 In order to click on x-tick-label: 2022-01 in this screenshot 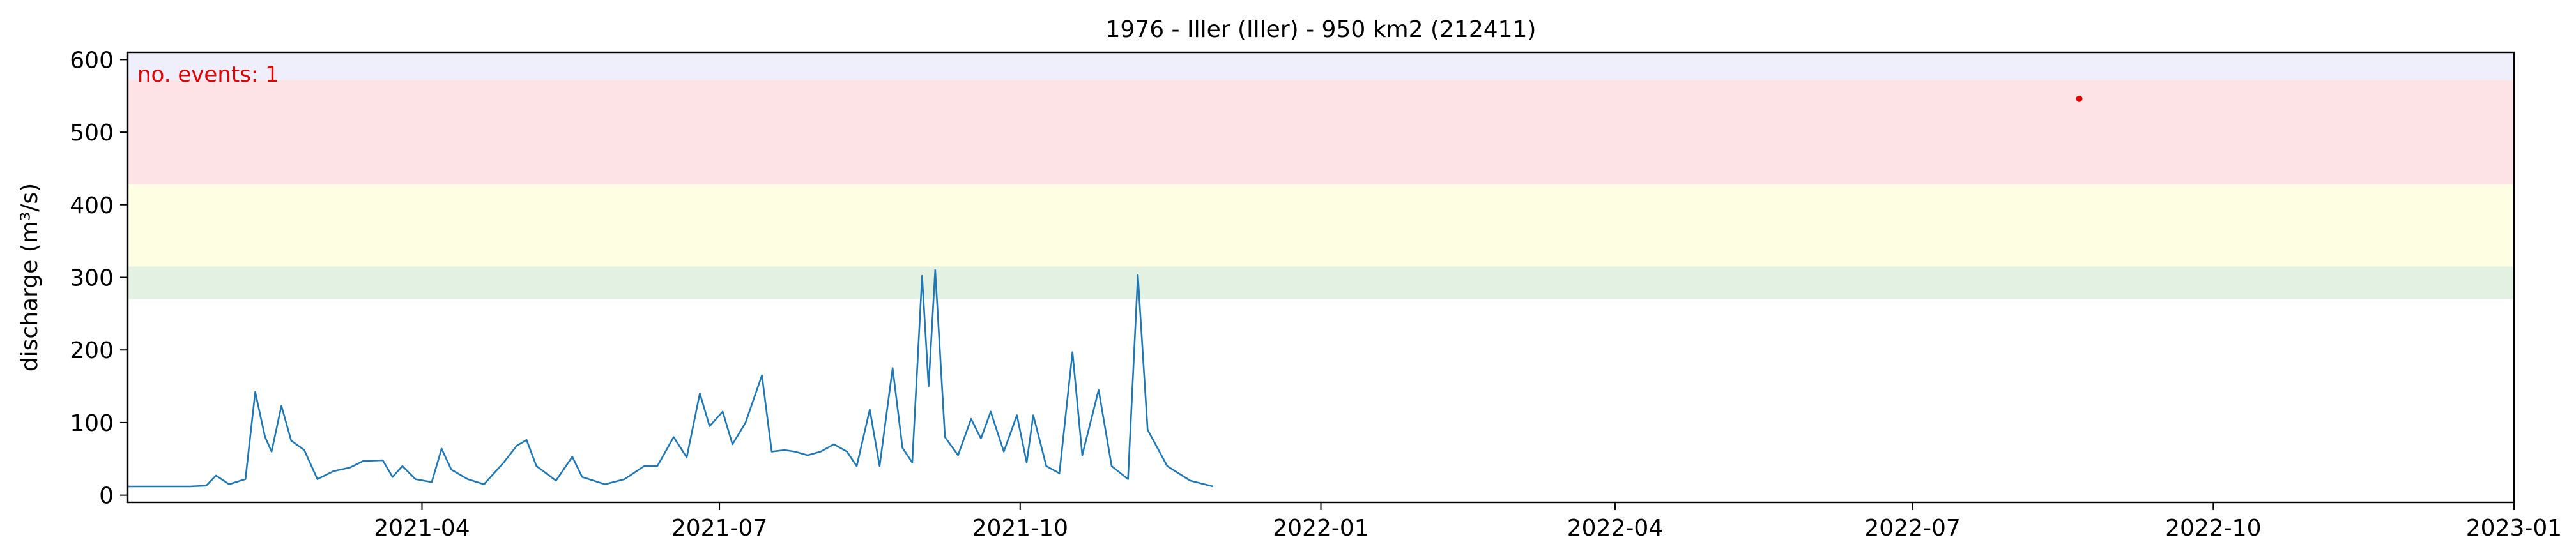, I will do `click(1320, 528)`.